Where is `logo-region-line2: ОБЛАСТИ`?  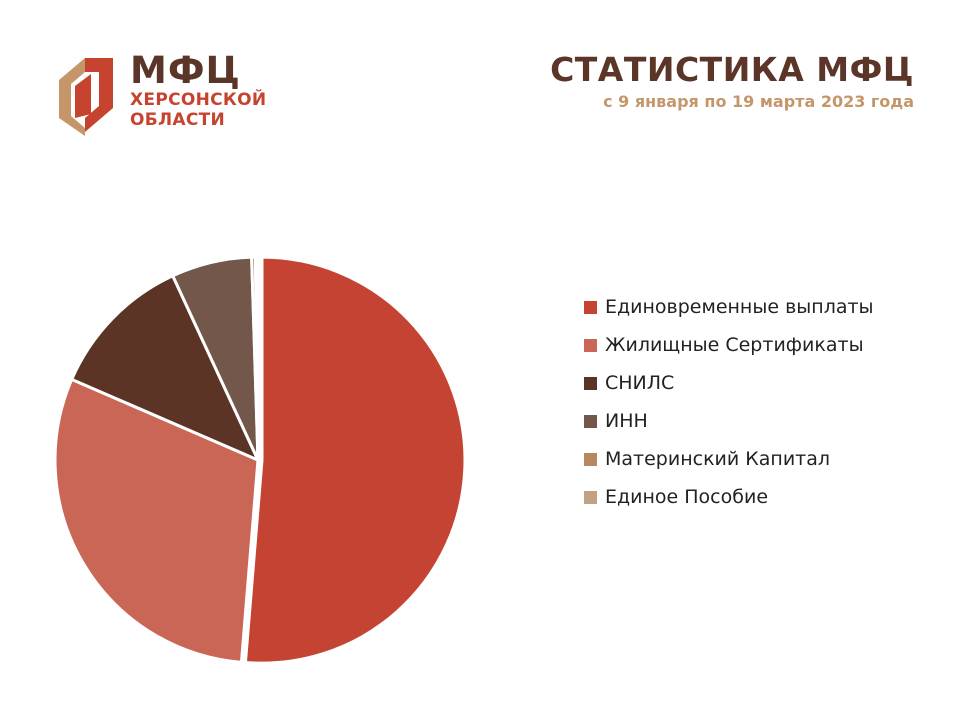 logo-region-line2: ОБЛАСТИ is located at coordinates (178, 120).